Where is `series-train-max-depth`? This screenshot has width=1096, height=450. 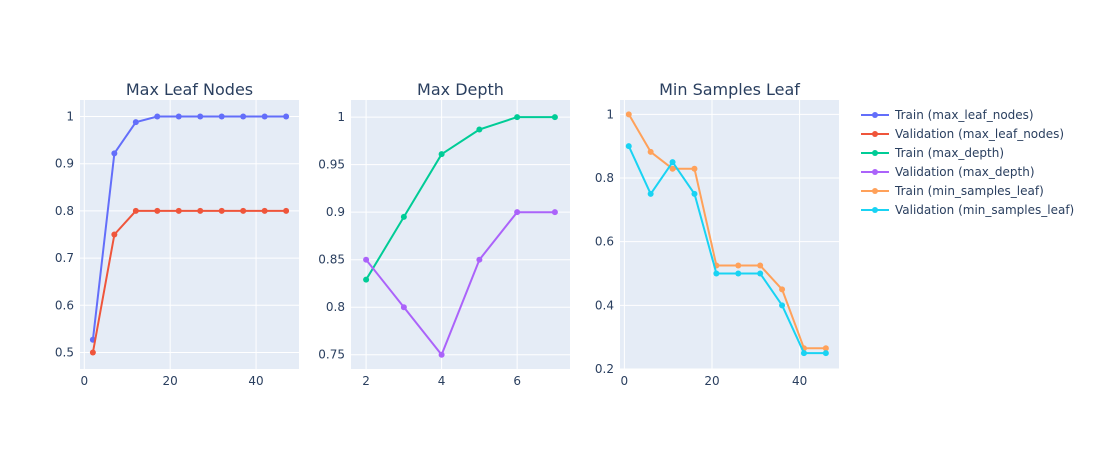 series-train-max-depth is located at coordinates (460, 198).